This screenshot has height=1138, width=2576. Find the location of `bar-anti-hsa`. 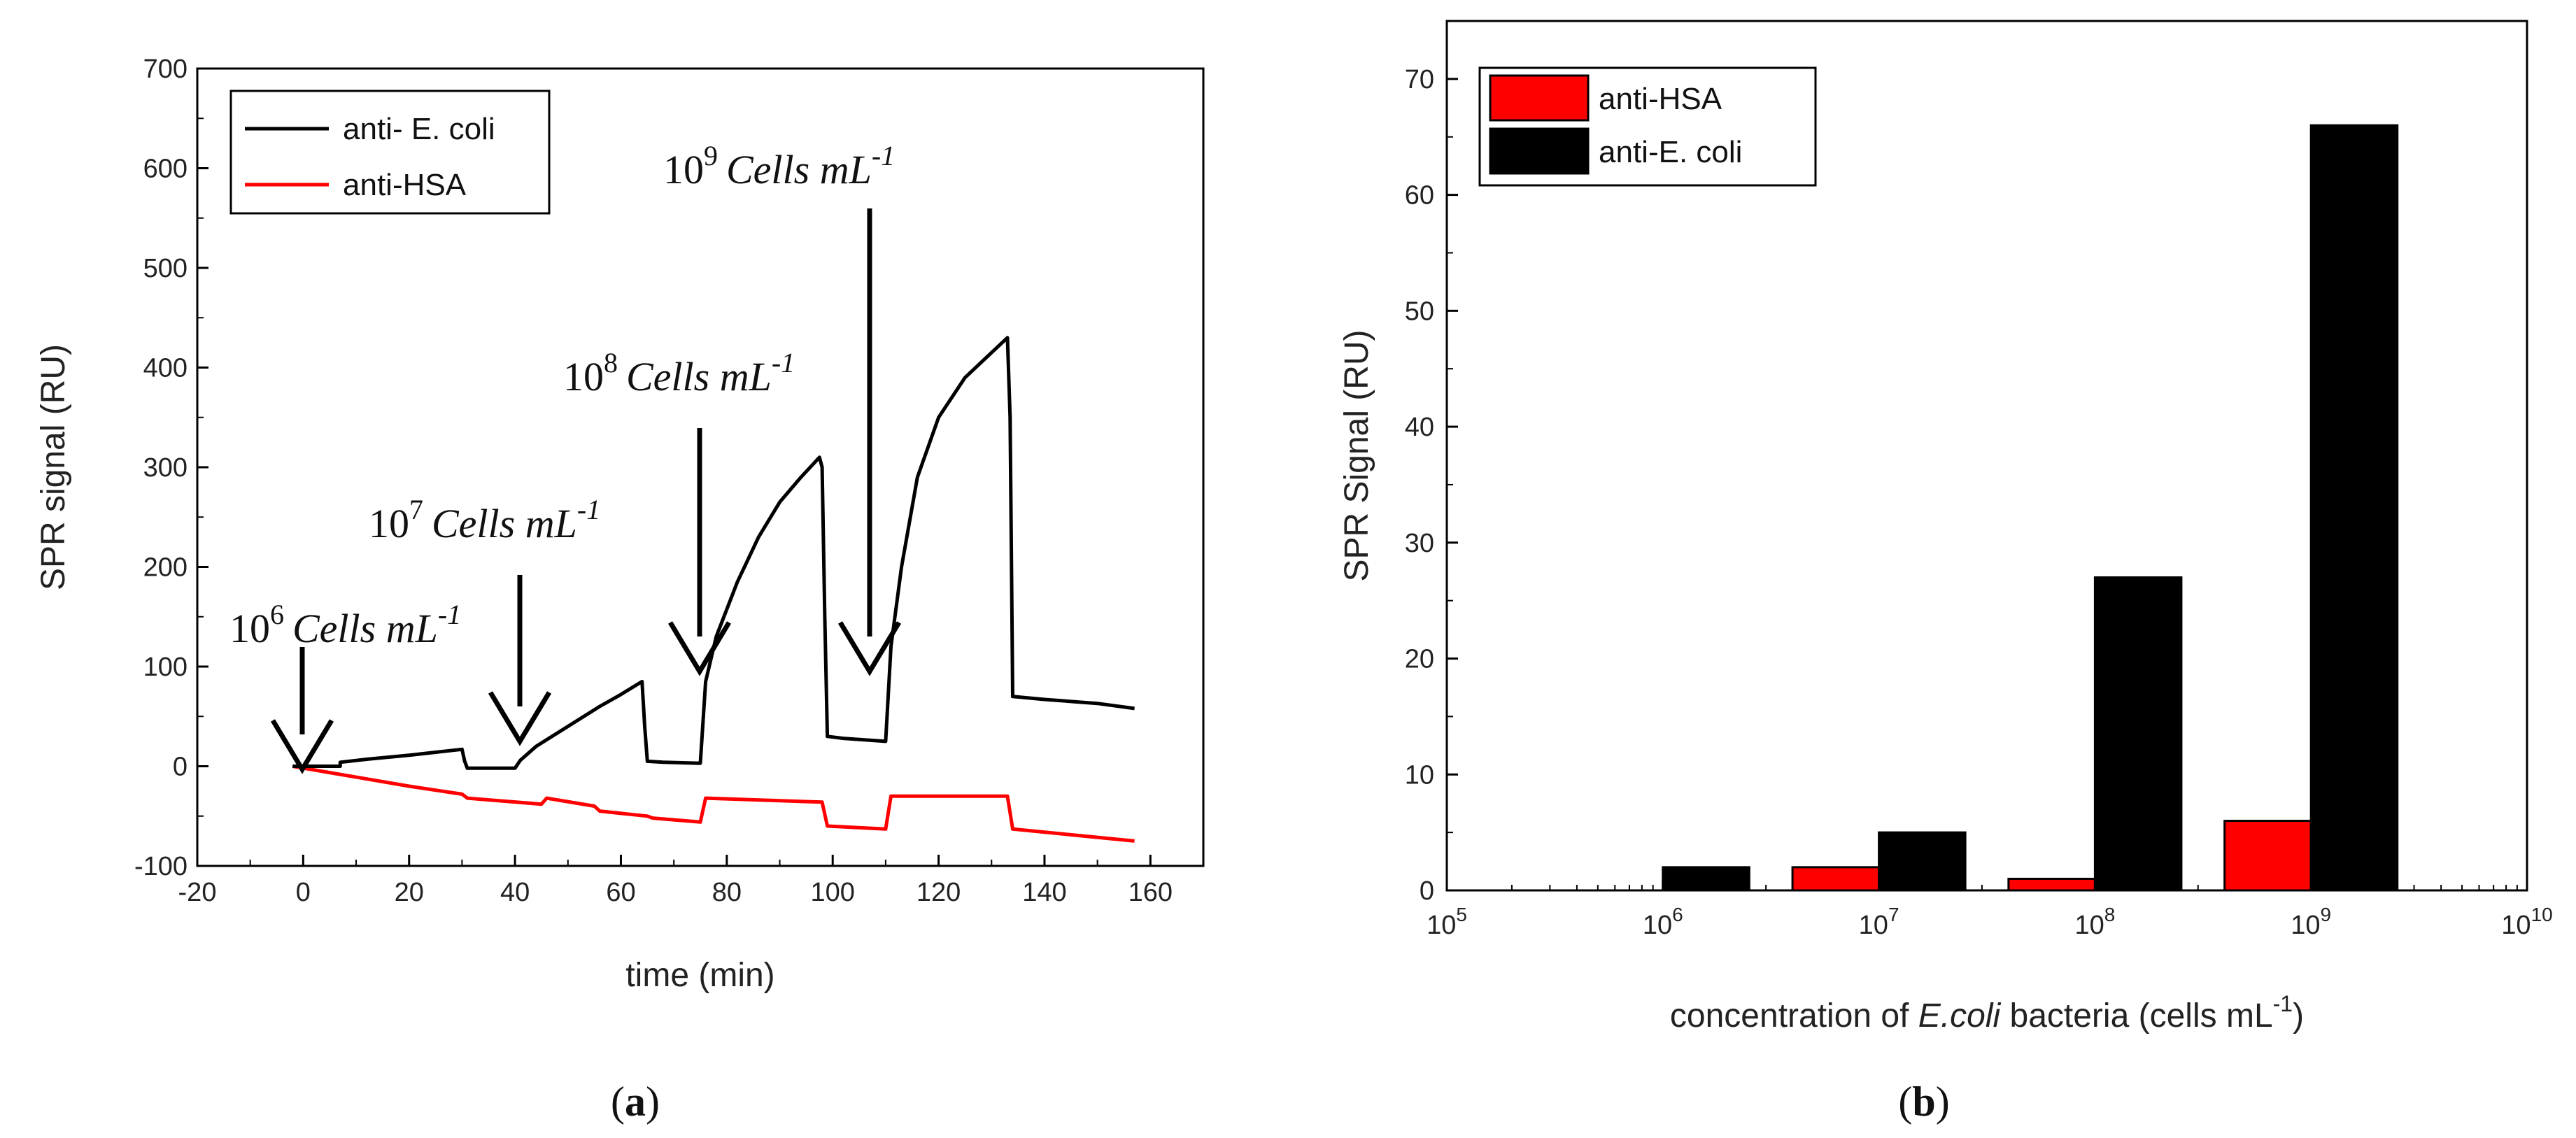

bar-anti-hsa is located at coordinates (1836, 879).